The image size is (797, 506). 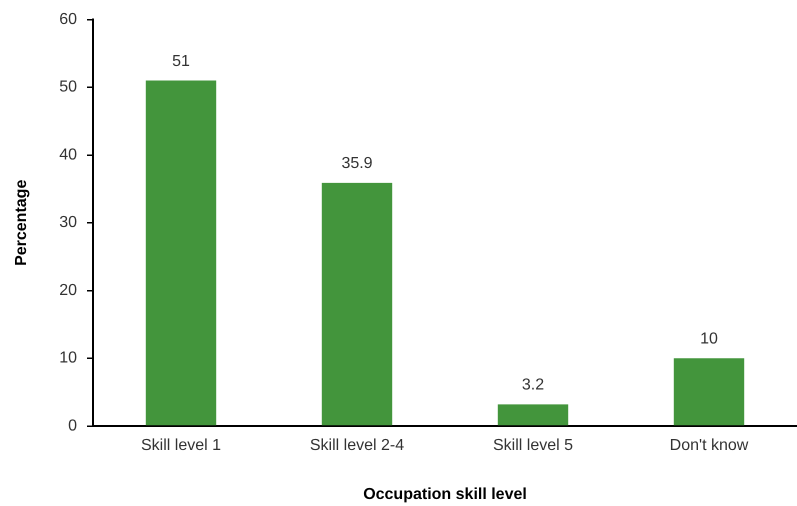 I want to click on data-label: 10, so click(x=709, y=339).